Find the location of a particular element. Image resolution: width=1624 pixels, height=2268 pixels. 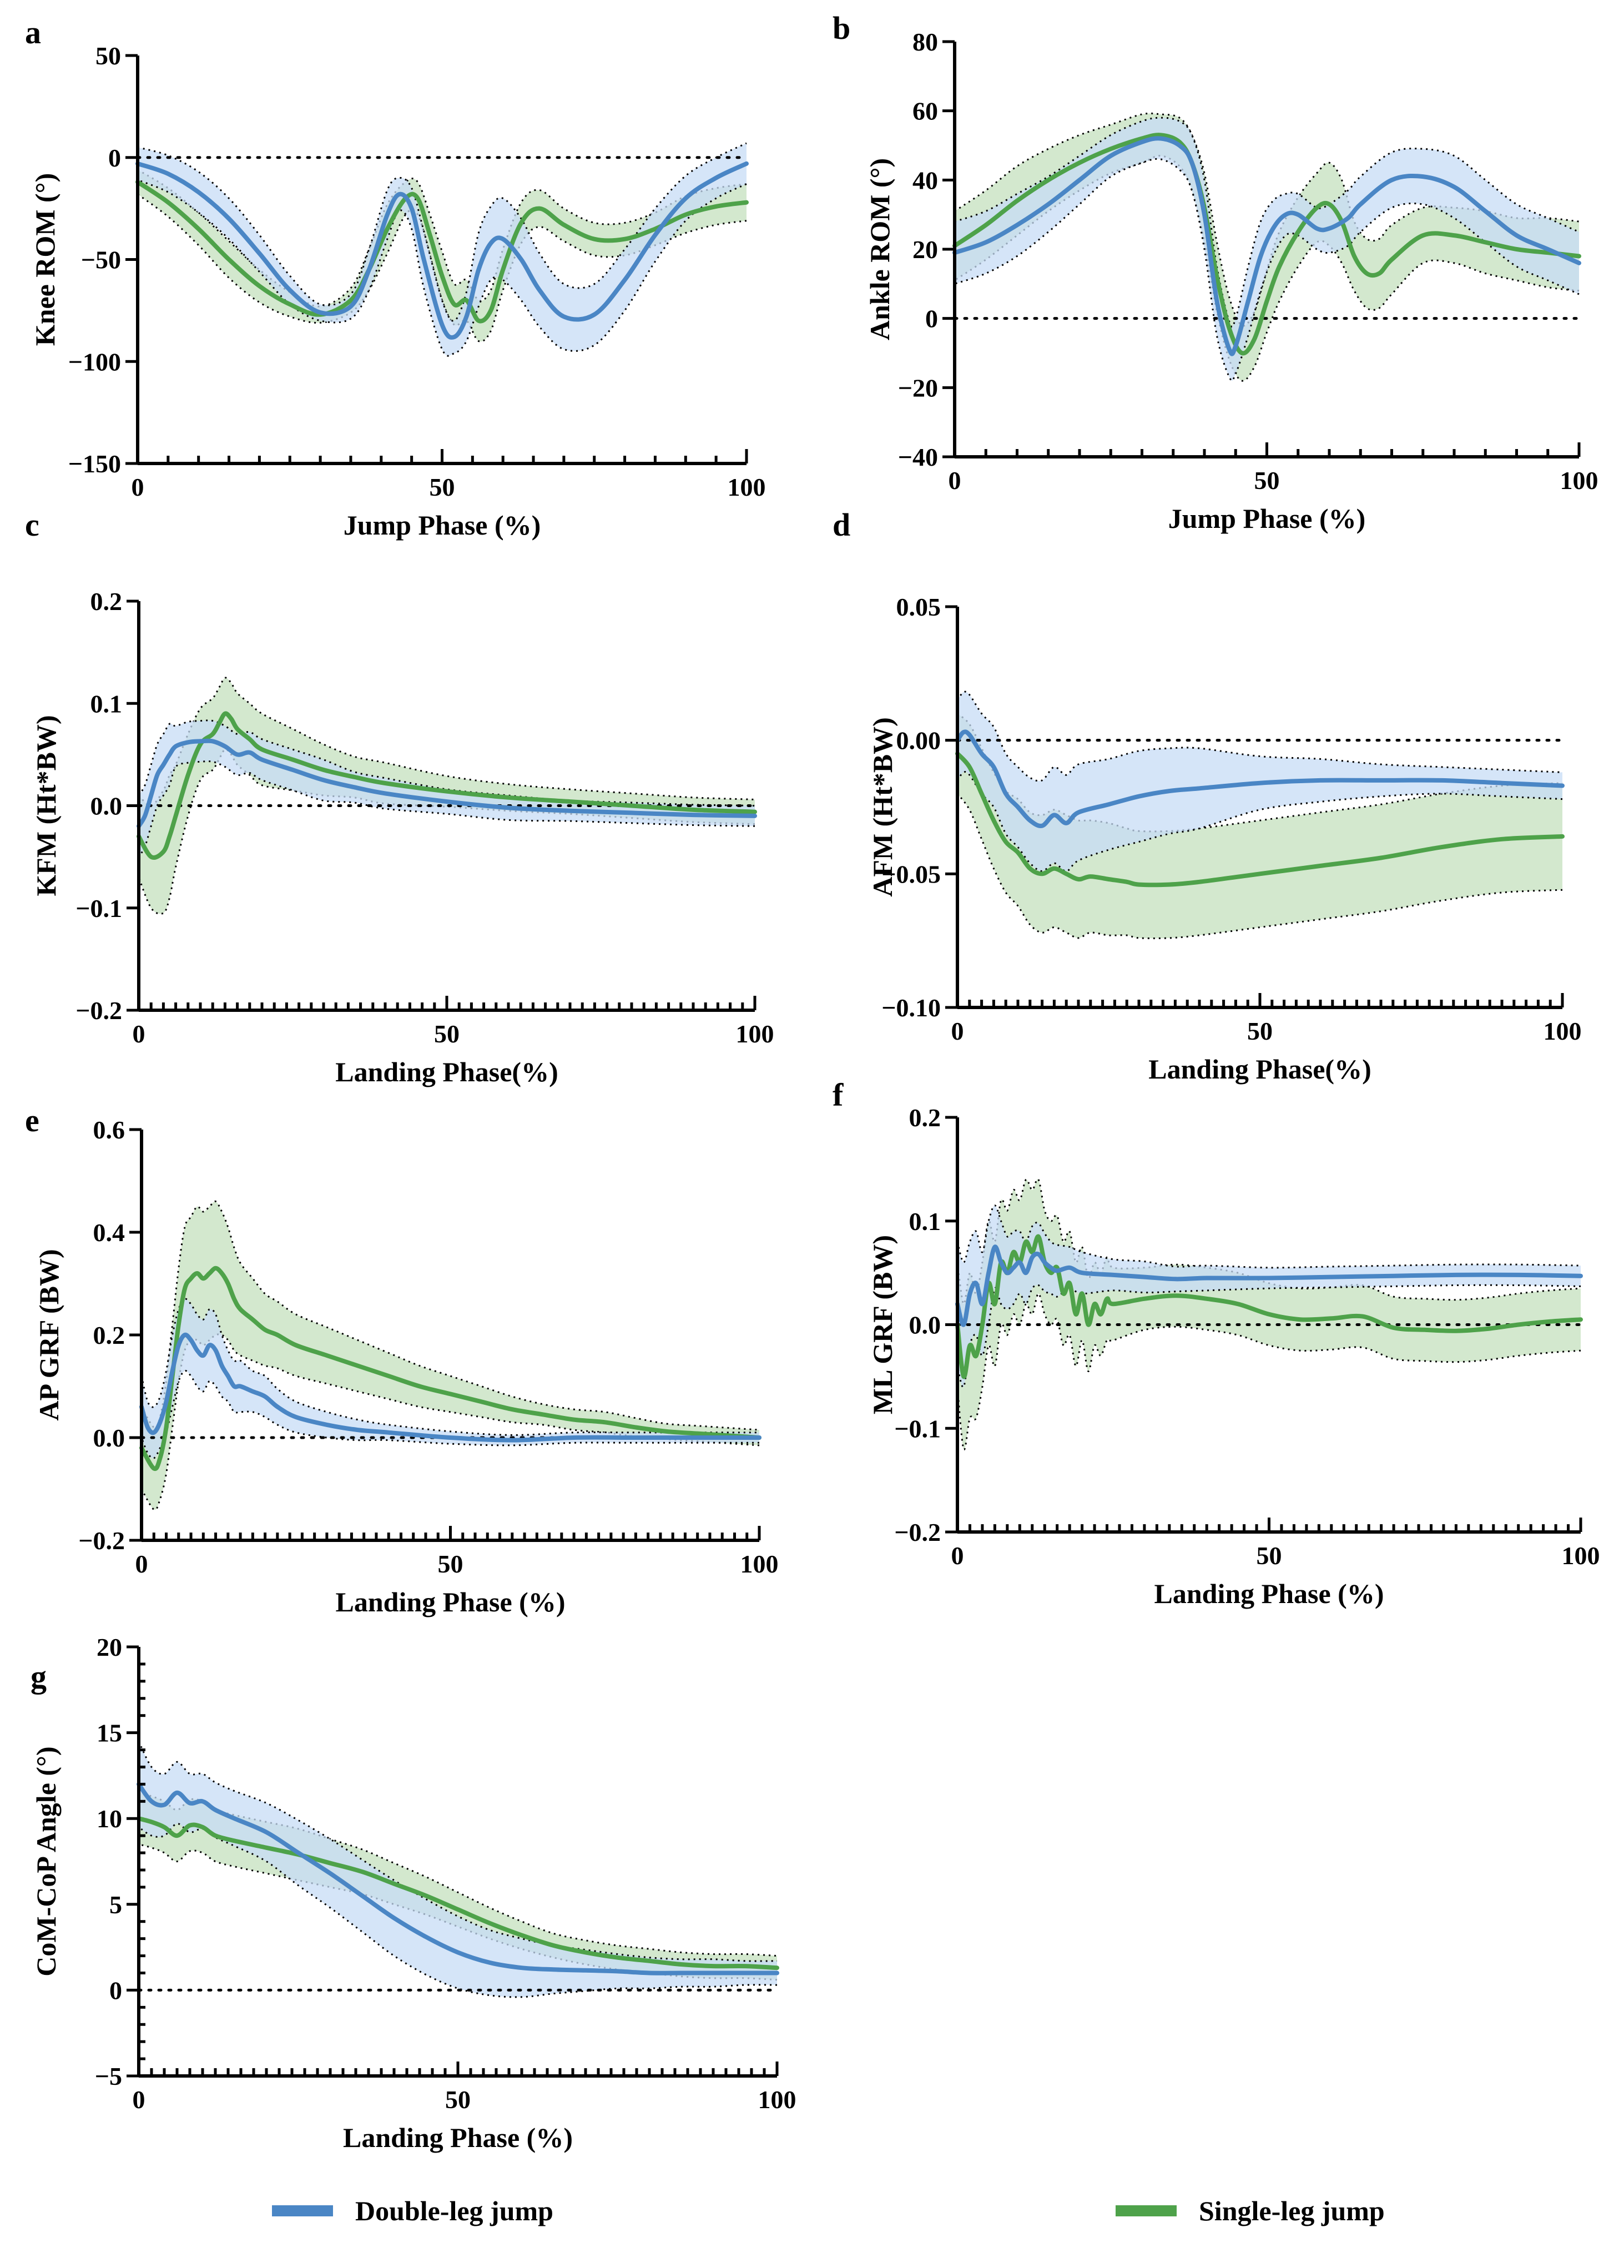

y-axis-title: Ankle ROM (°) is located at coordinates (879, 249).